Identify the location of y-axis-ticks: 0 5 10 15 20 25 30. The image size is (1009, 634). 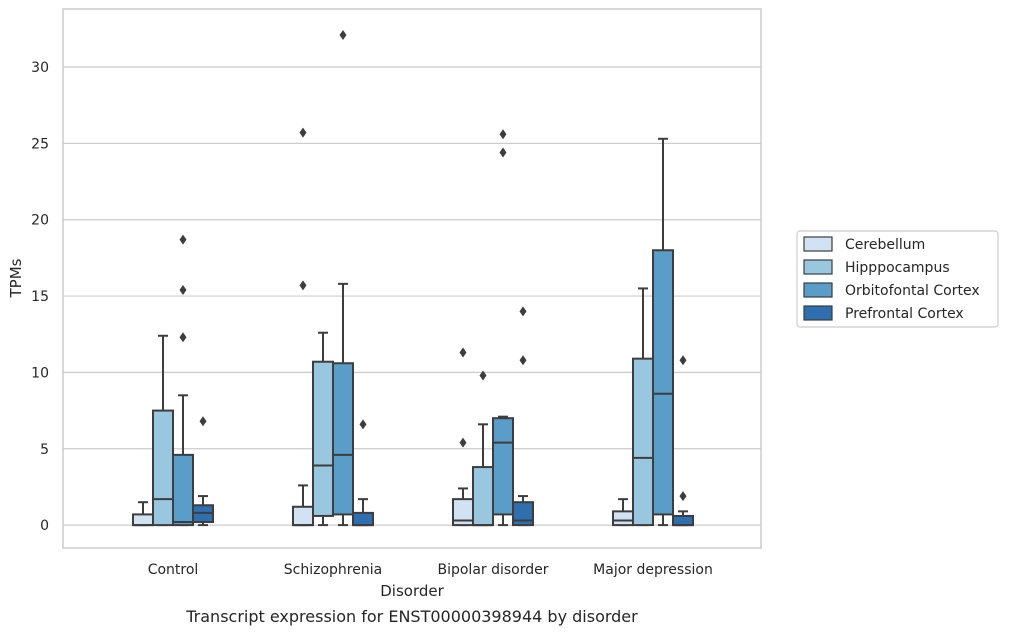
(40, 297).